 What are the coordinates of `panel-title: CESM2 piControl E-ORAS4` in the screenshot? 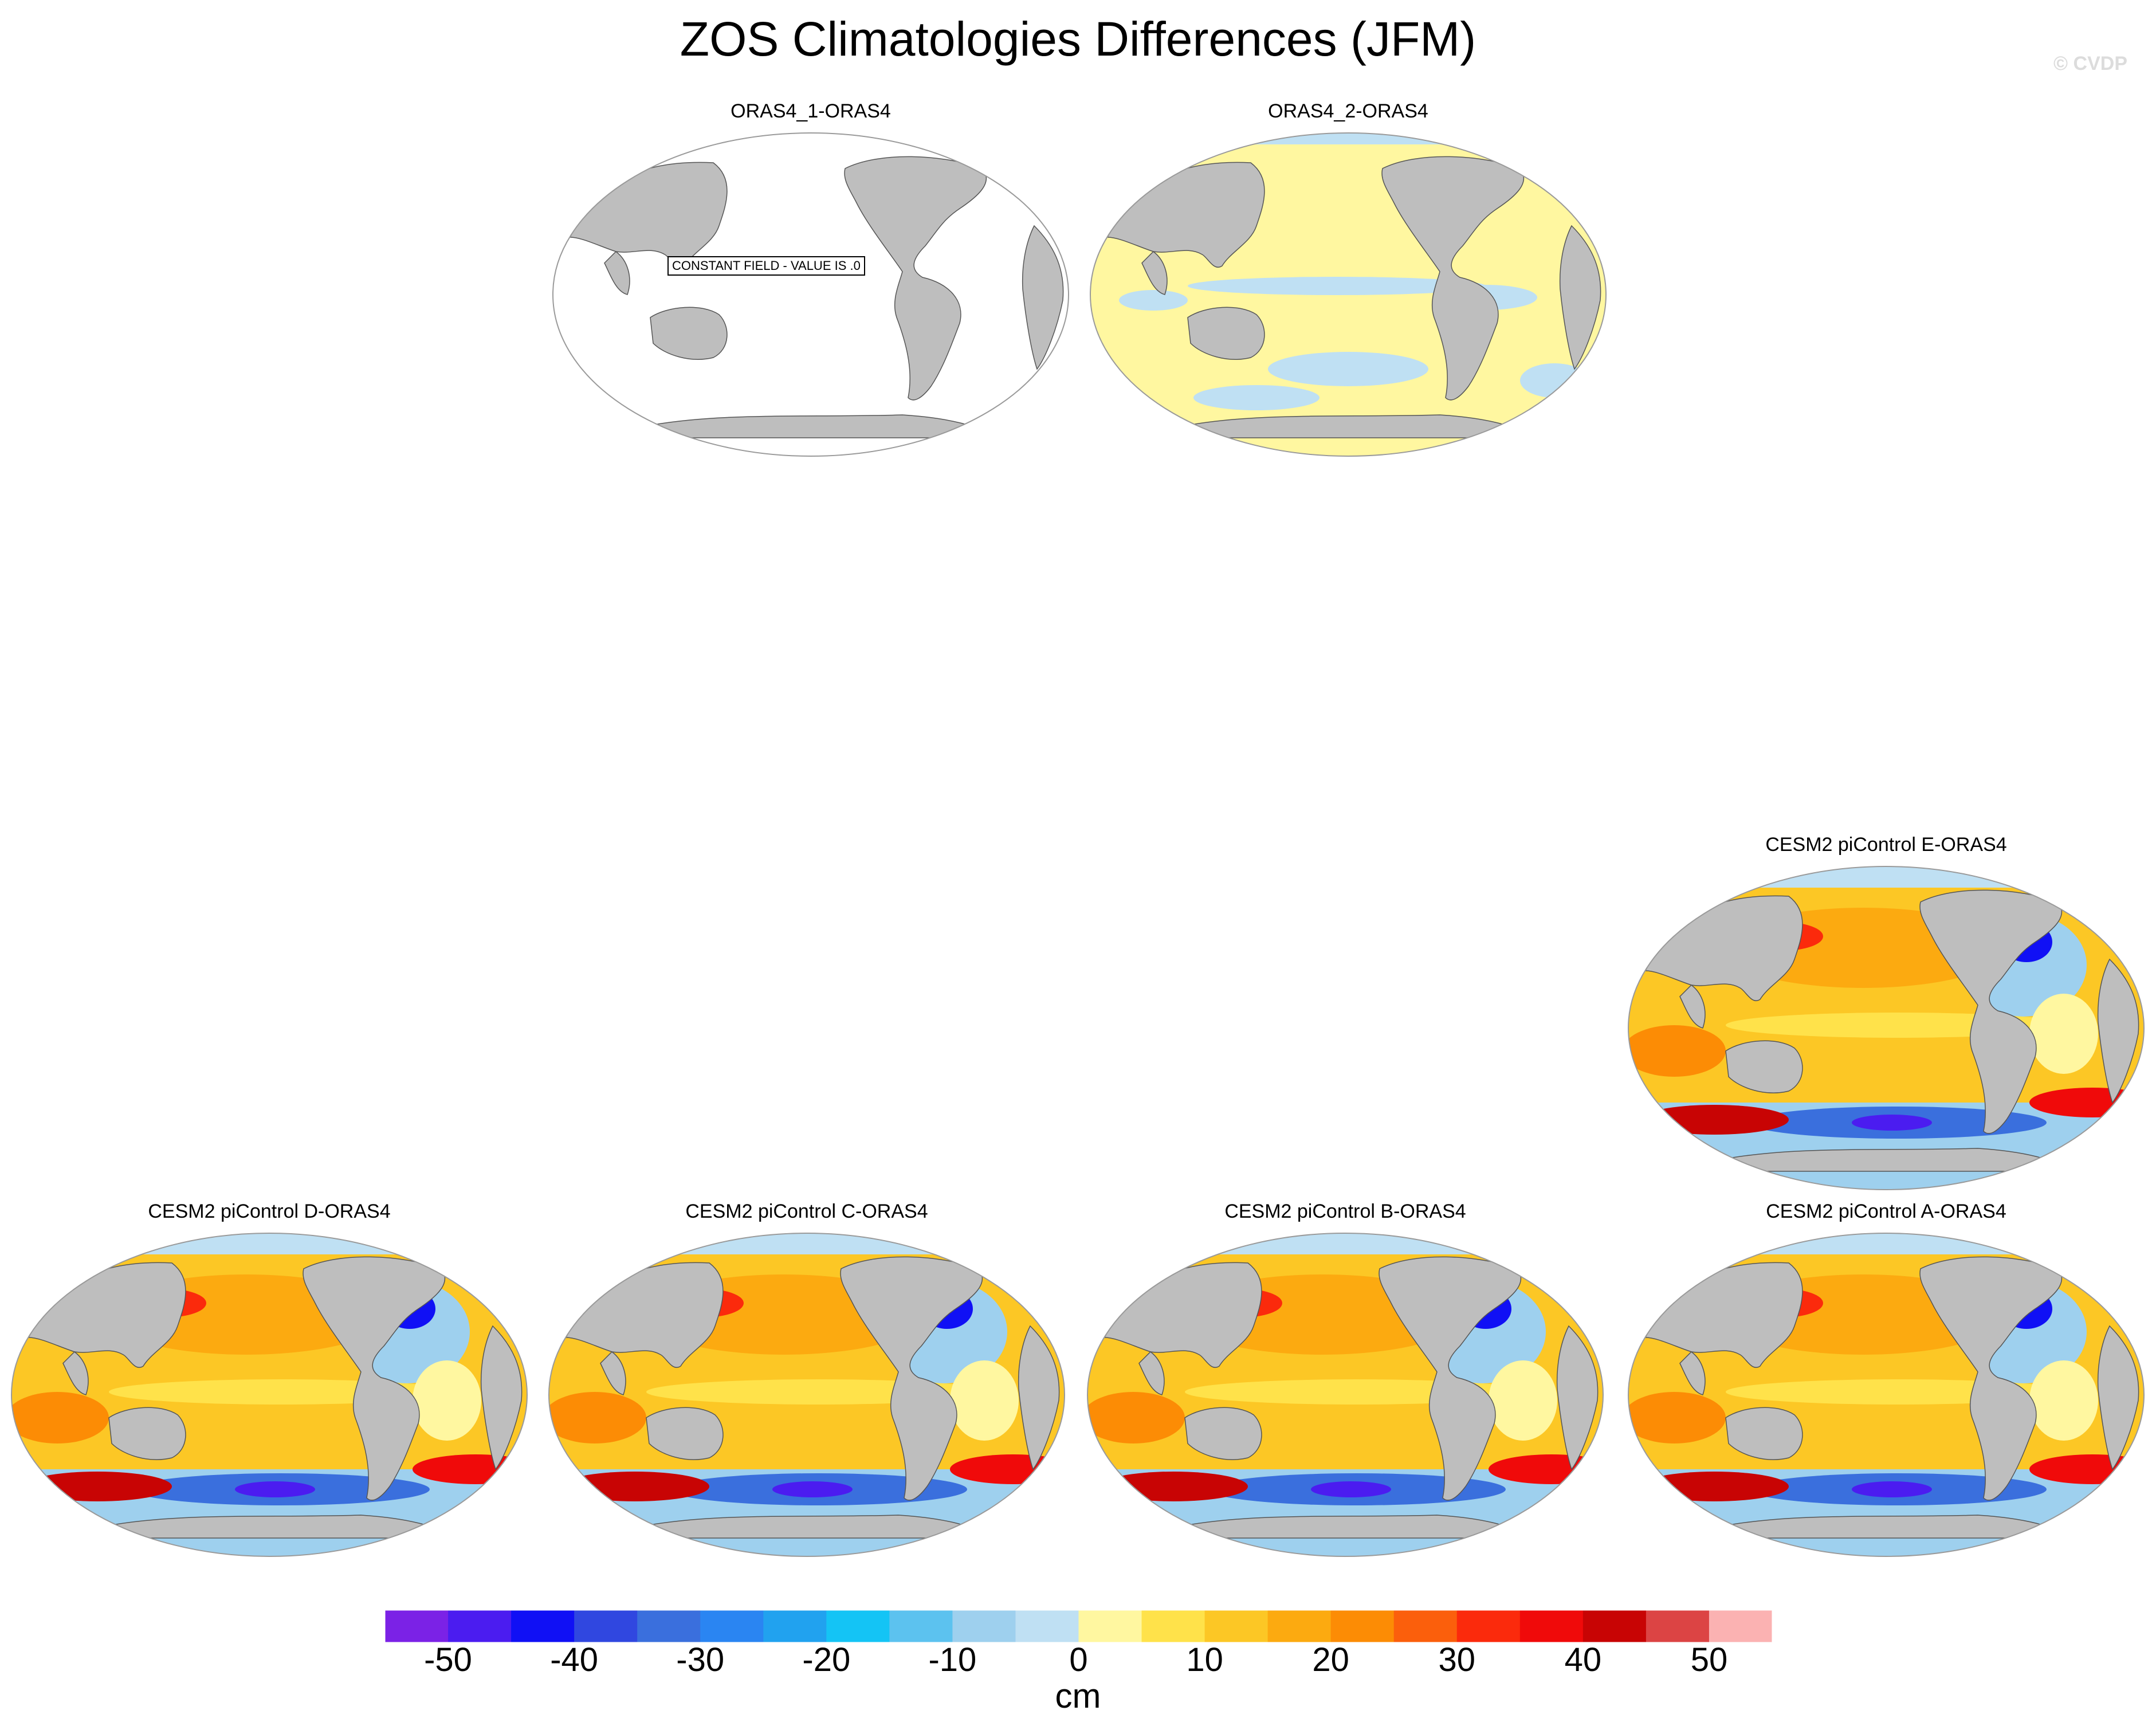 It's located at (1886, 845).